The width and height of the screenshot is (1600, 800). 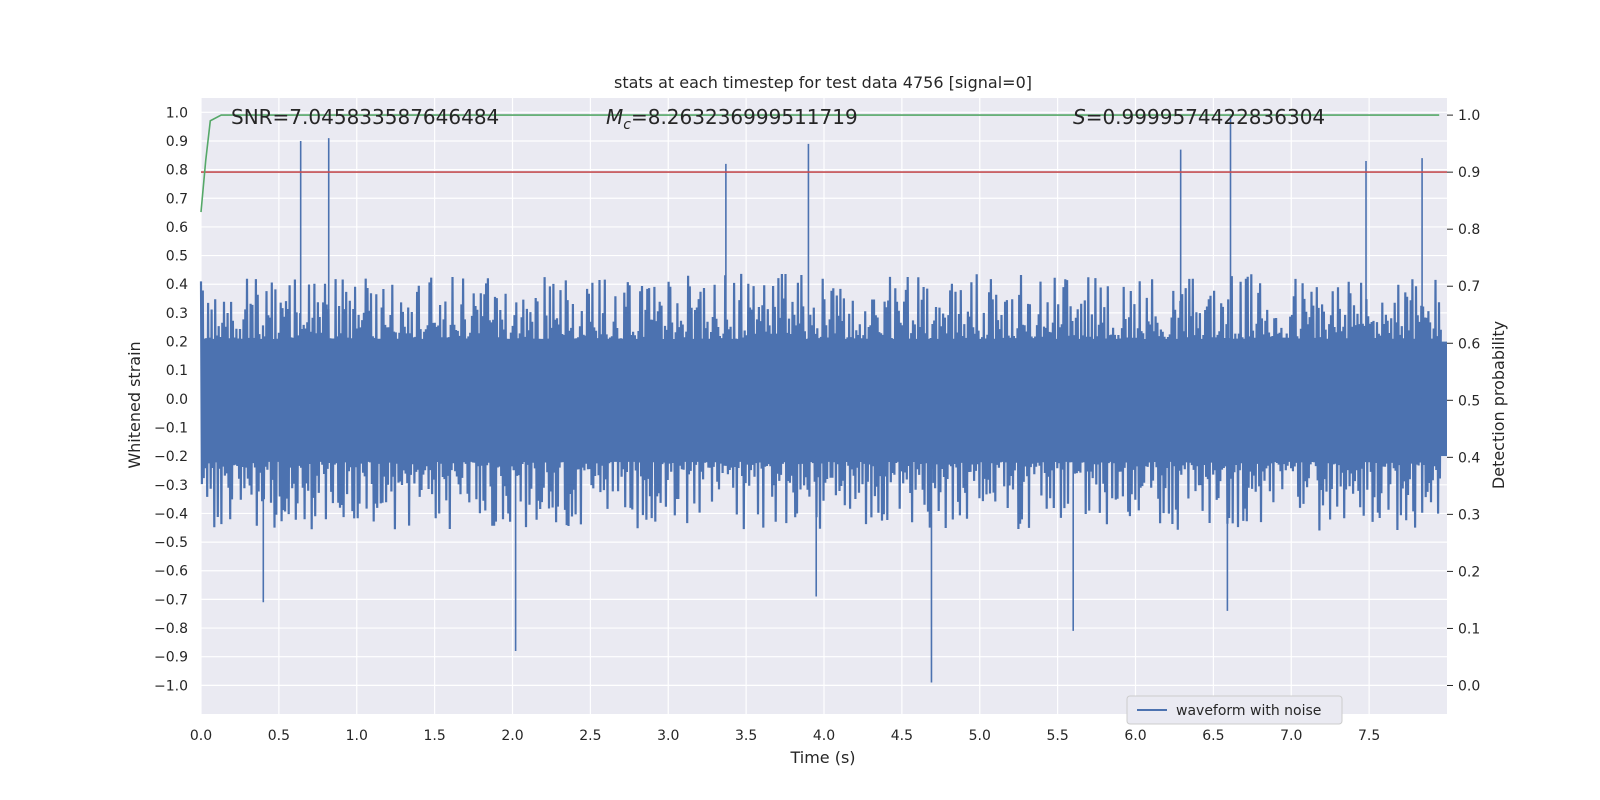 I want to click on y-tick-label: −0.1, so click(x=171, y=428).